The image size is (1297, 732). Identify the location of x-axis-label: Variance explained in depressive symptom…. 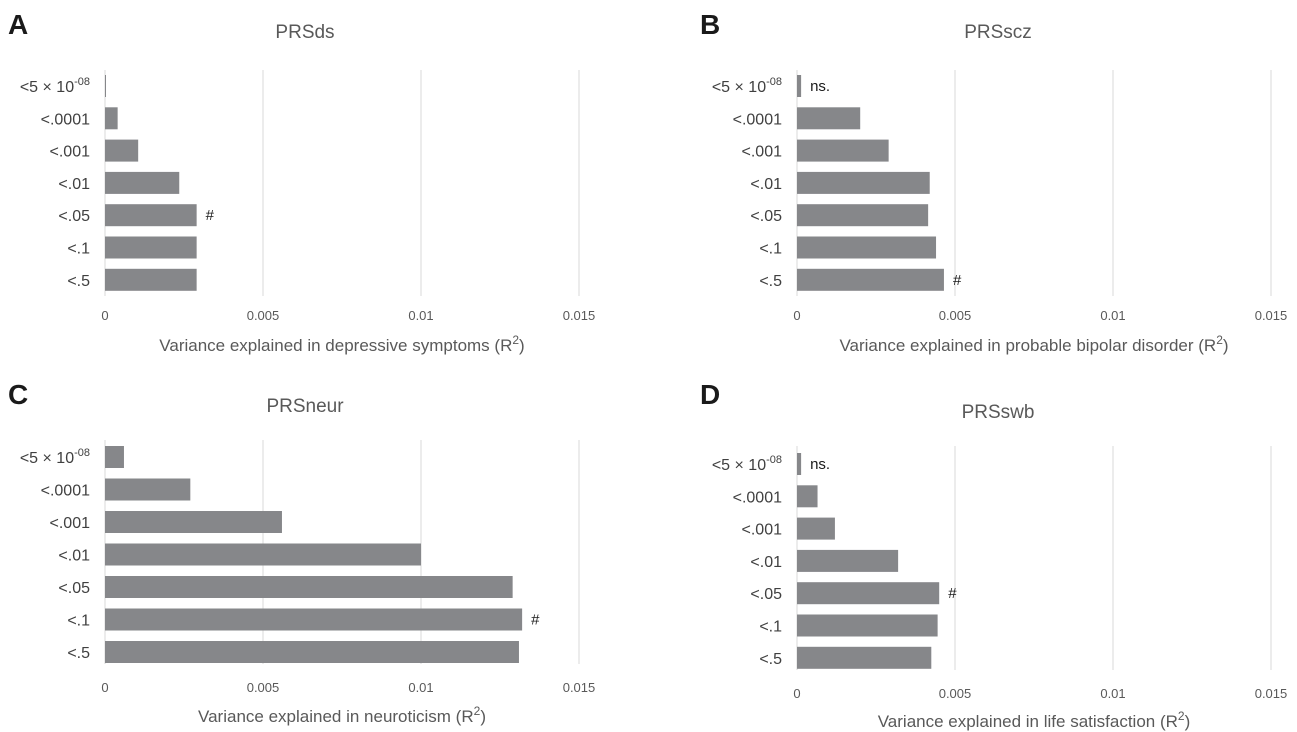
(341, 344).